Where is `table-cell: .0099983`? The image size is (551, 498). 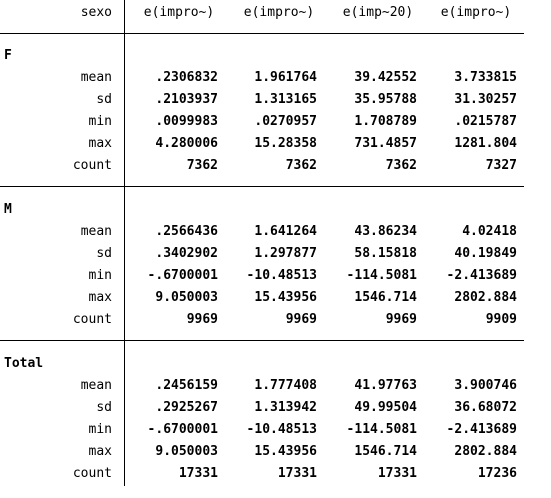
table-cell: .0099983 is located at coordinates (186, 121).